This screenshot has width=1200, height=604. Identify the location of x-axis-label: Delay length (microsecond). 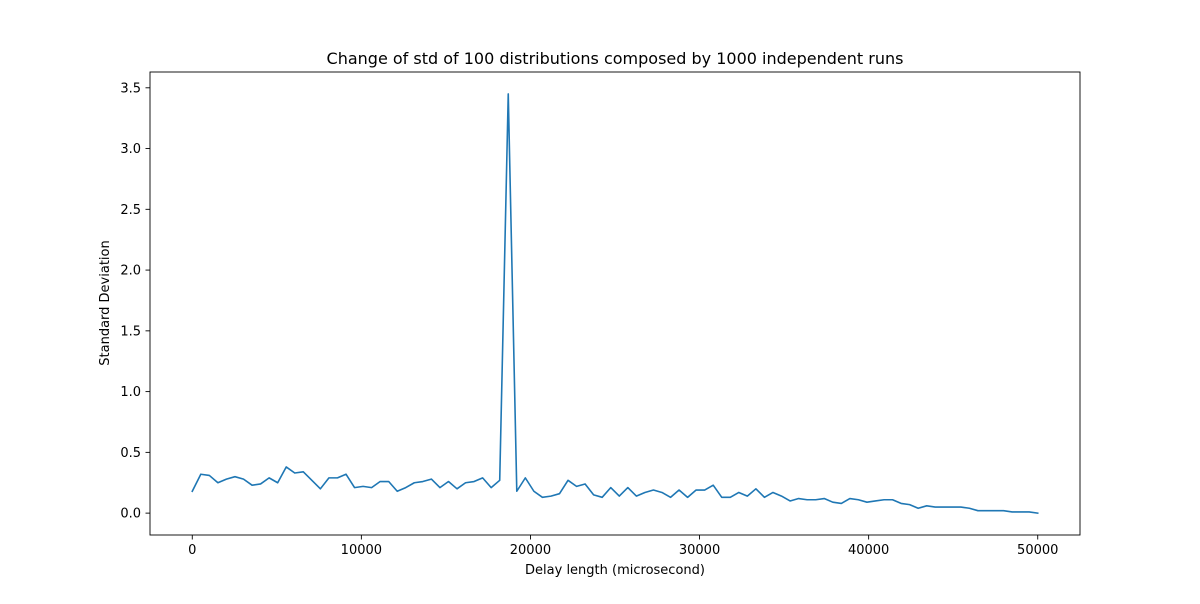
(615, 570).